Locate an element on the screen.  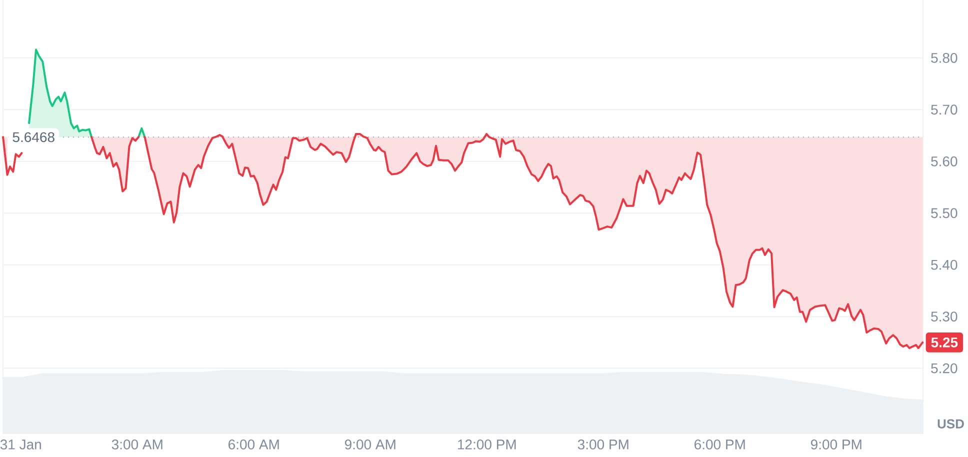
x-tick-label: 6:00 AM is located at coordinates (253, 445).